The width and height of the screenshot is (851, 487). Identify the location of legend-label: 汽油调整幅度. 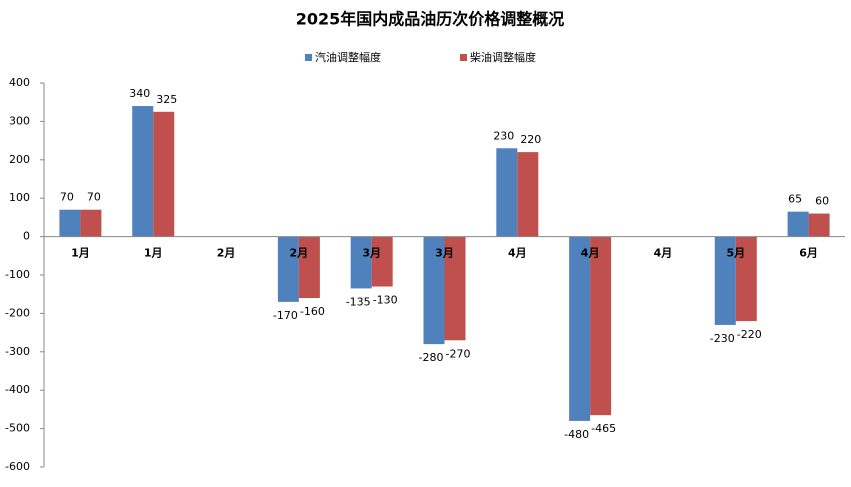
(348, 57).